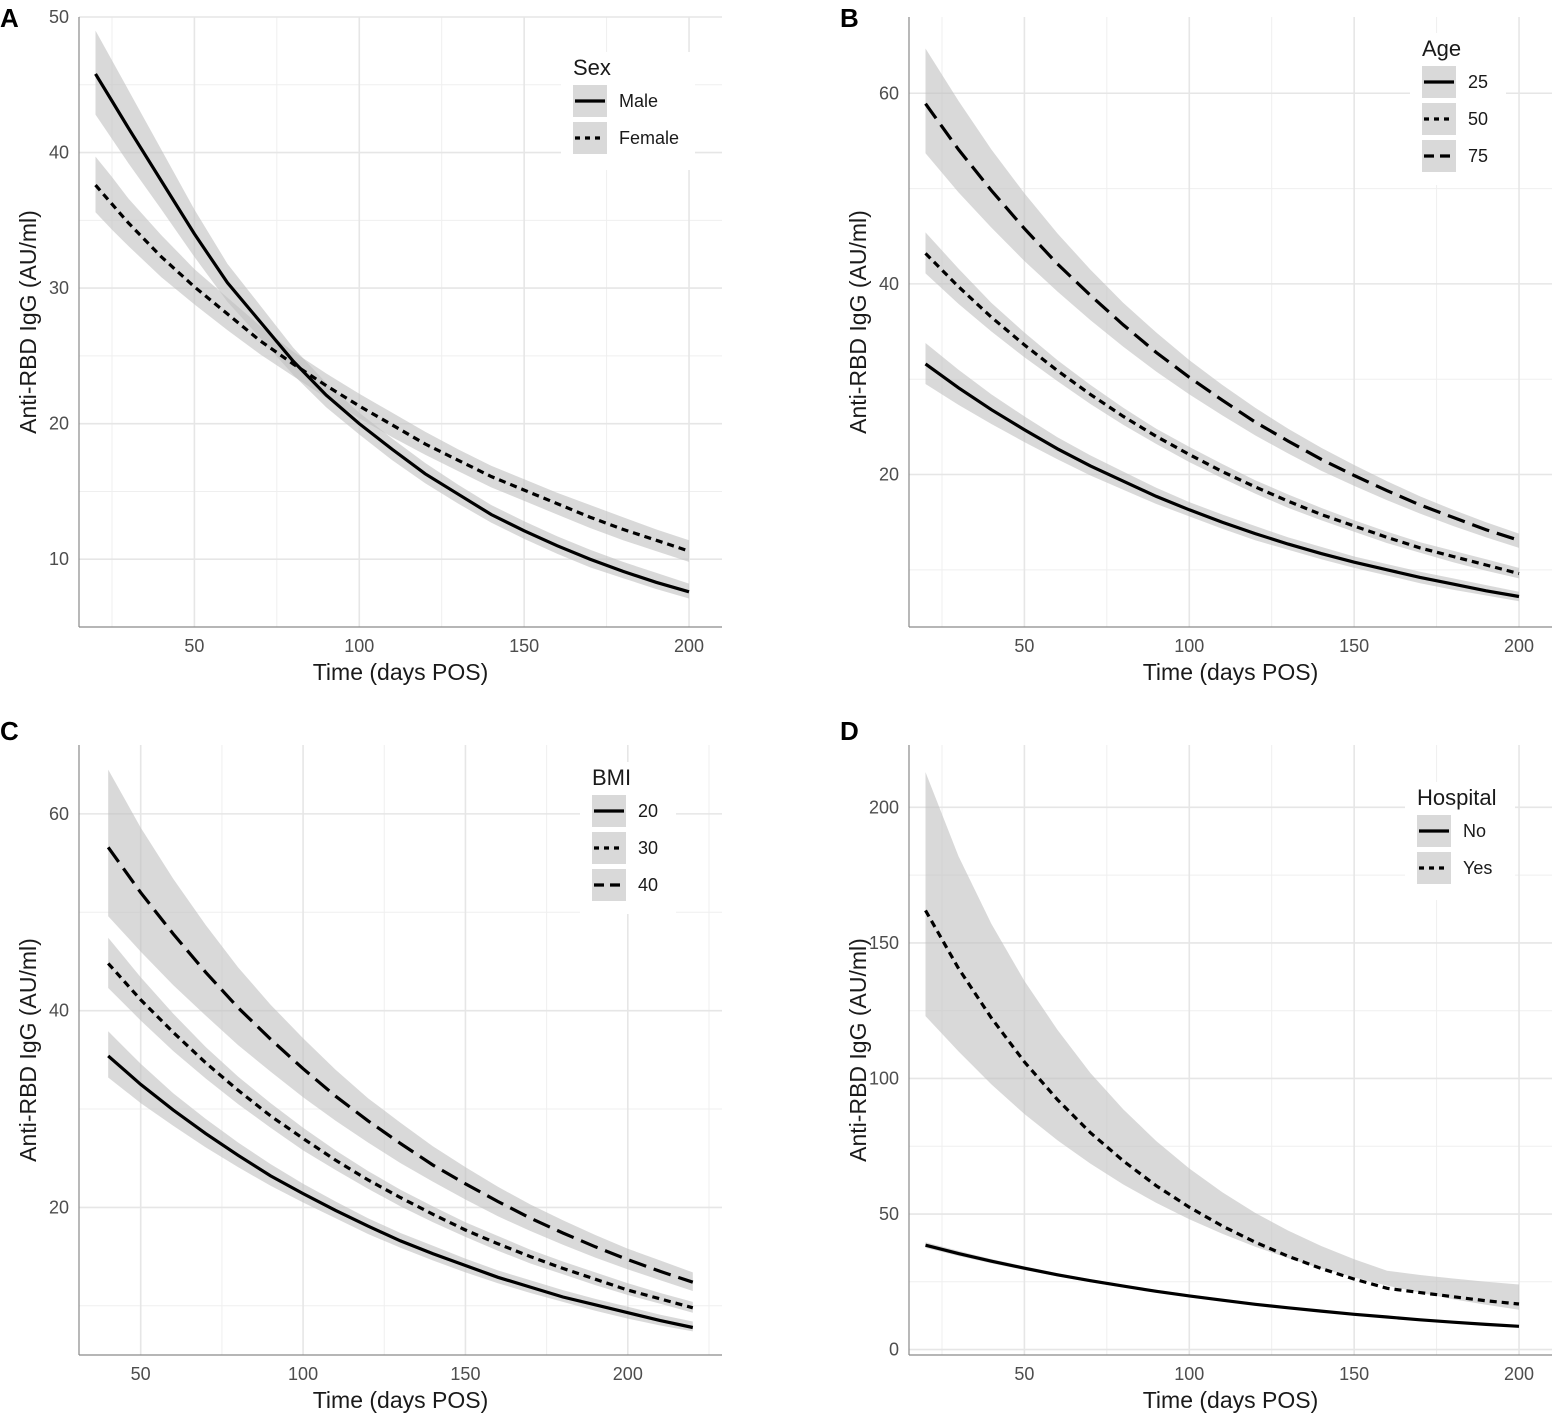  I want to click on legend-label-20: 20, so click(648, 811).